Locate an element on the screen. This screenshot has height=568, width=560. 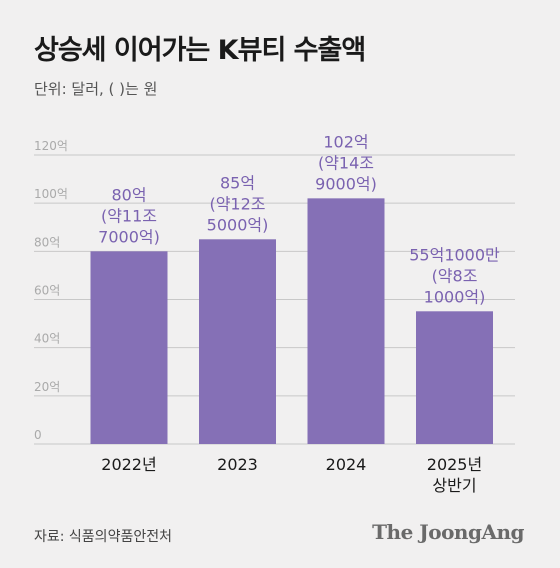
chart-title: 상승세 이어가는 K뷰티 수출액 is located at coordinates (200, 50).